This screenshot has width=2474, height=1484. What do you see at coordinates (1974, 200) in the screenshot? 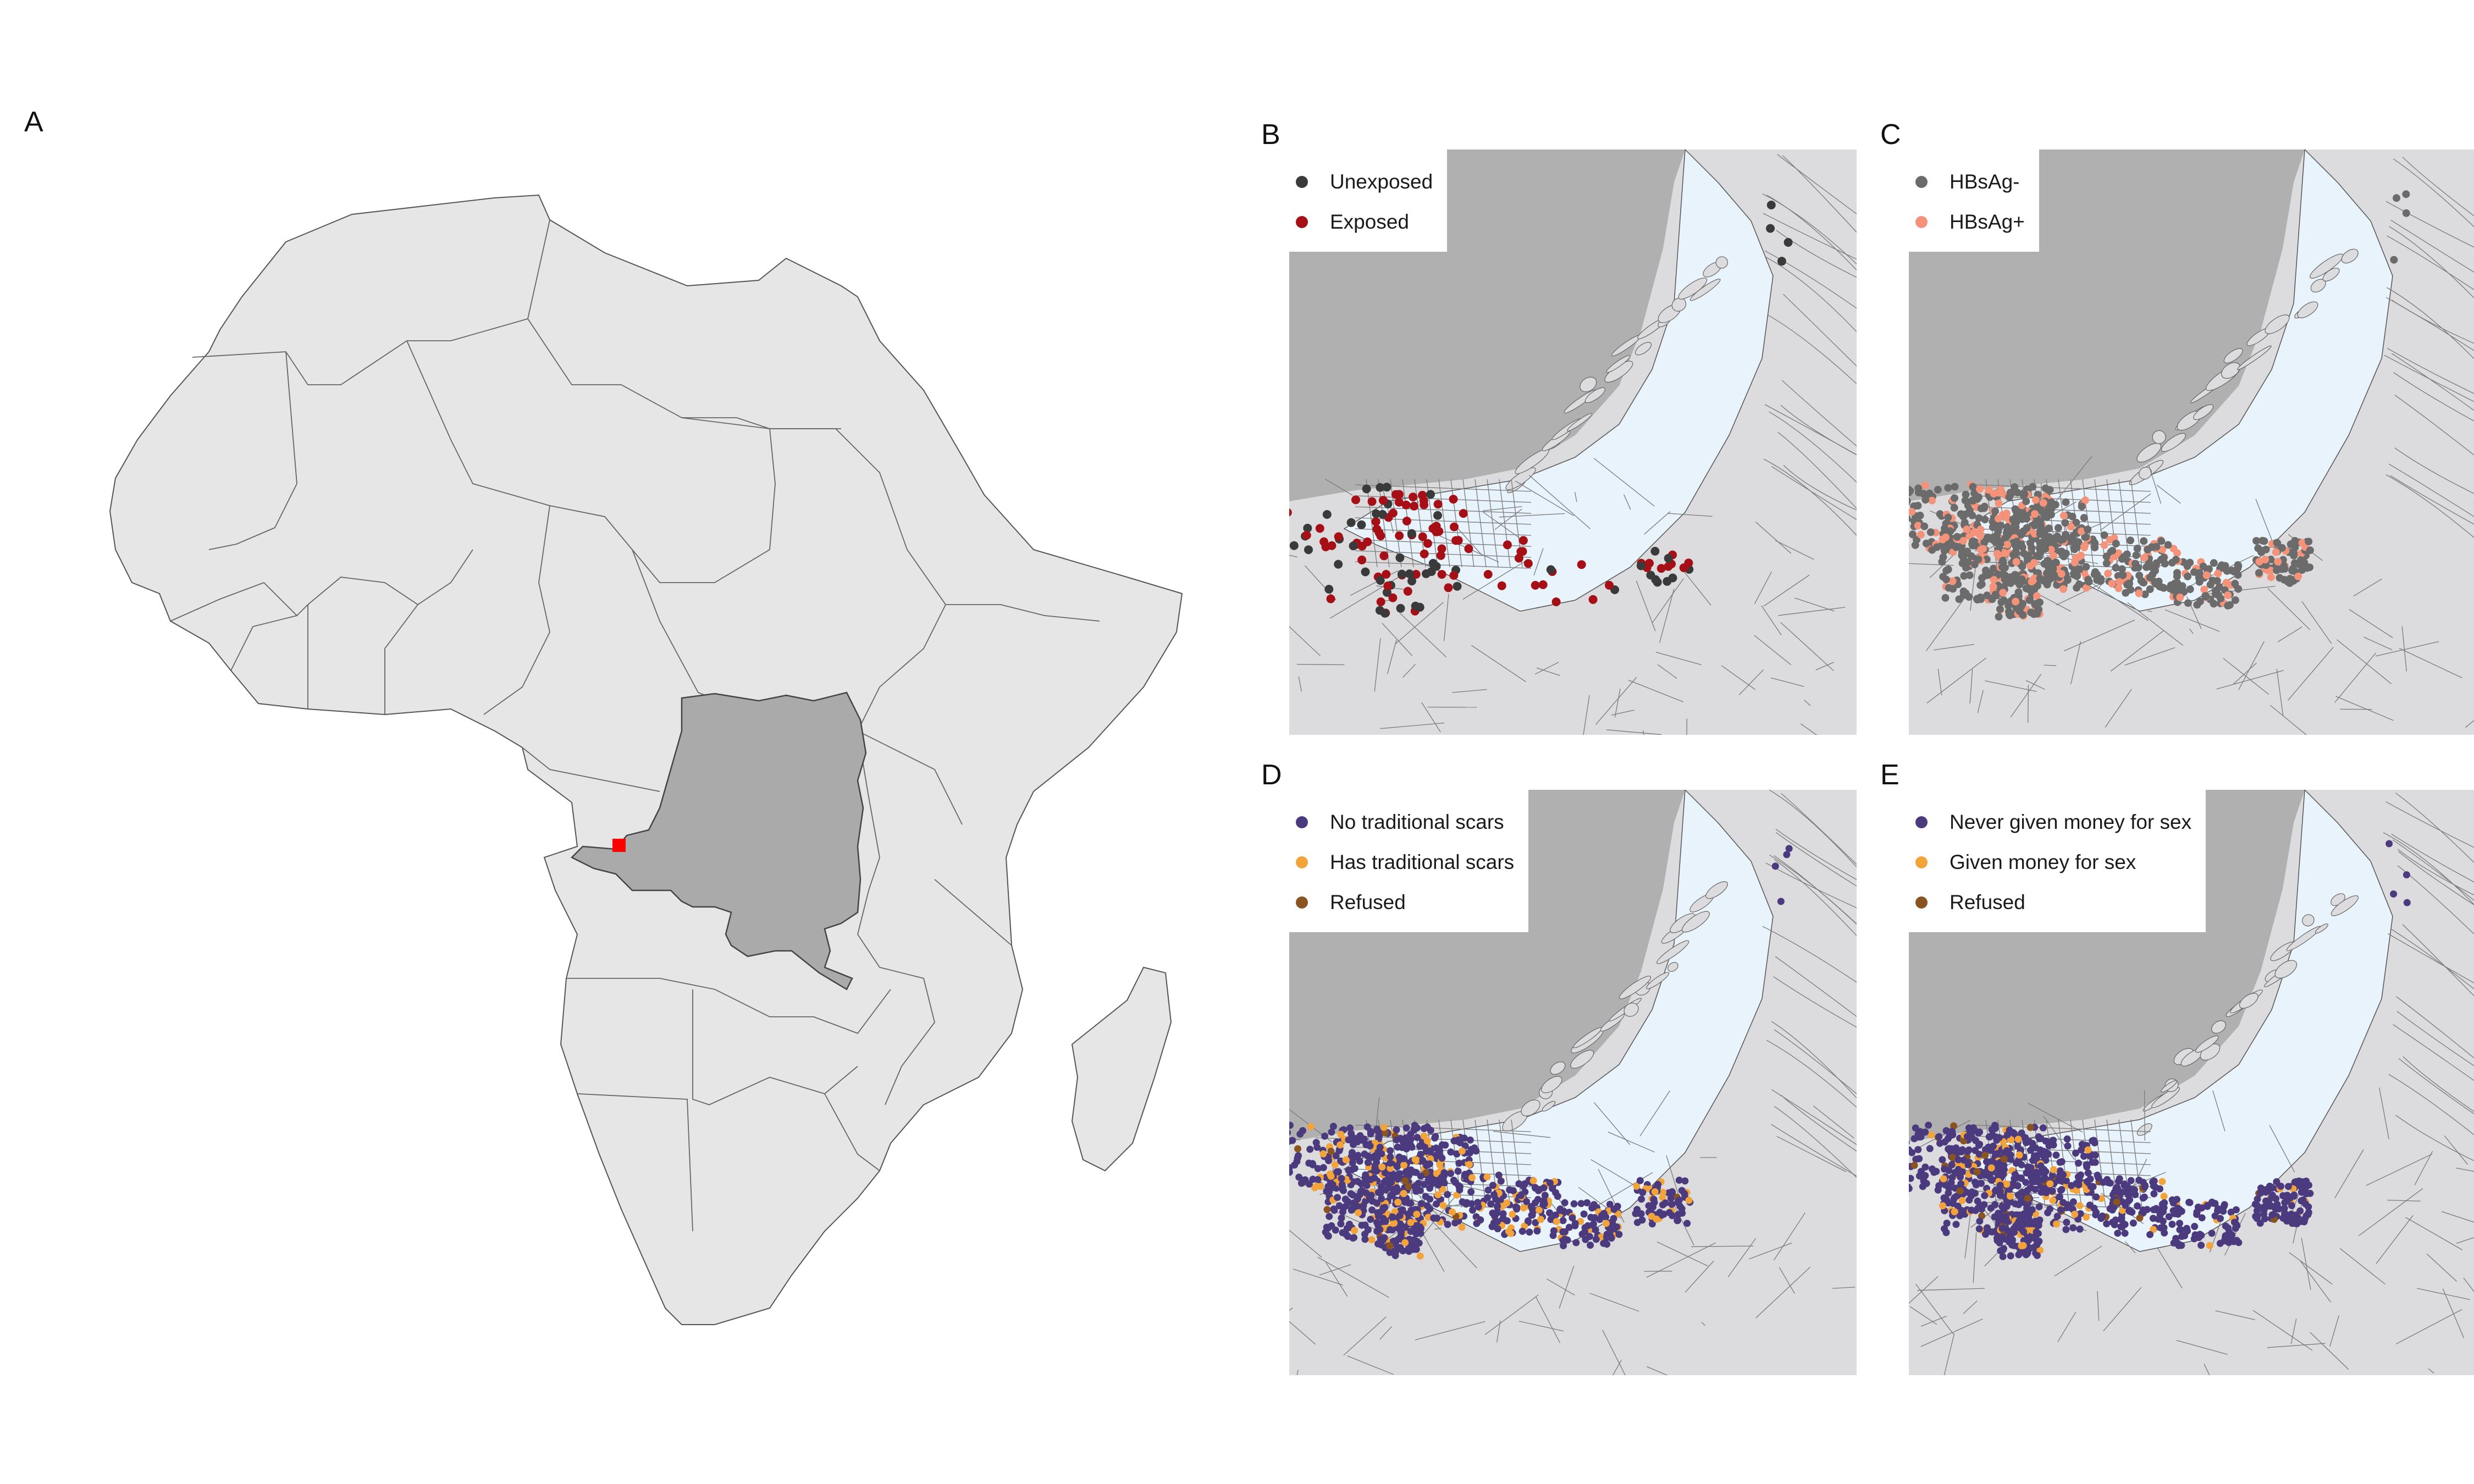
I see `legend-c: HBsAg- HBsAg+` at bounding box center [1974, 200].